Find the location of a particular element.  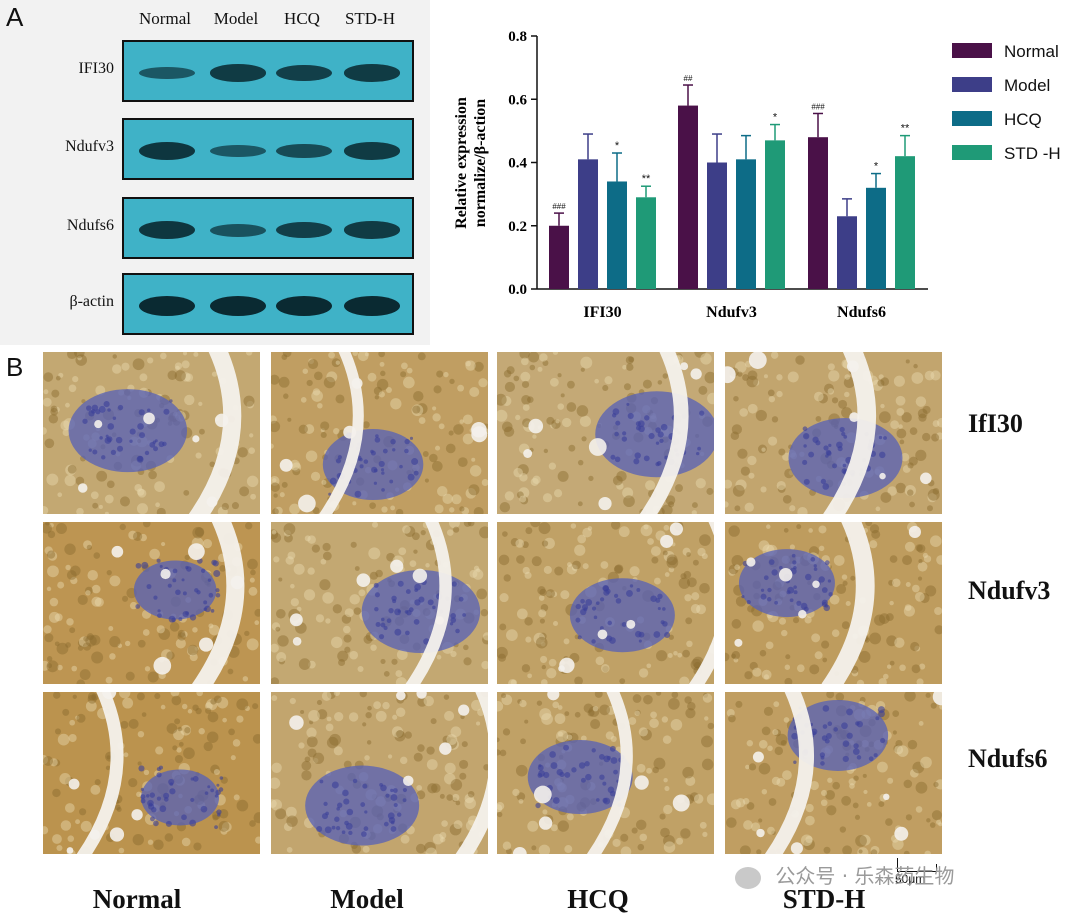

significance-mark: ## is located at coordinates (688, 78).